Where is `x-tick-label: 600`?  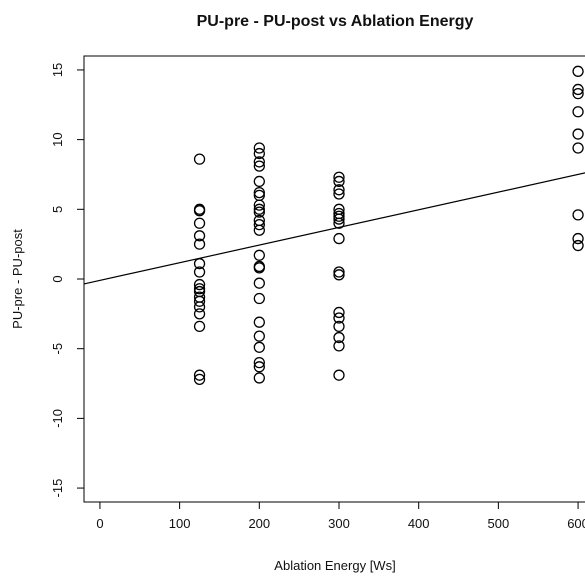 x-tick-label: 600 is located at coordinates (576, 523).